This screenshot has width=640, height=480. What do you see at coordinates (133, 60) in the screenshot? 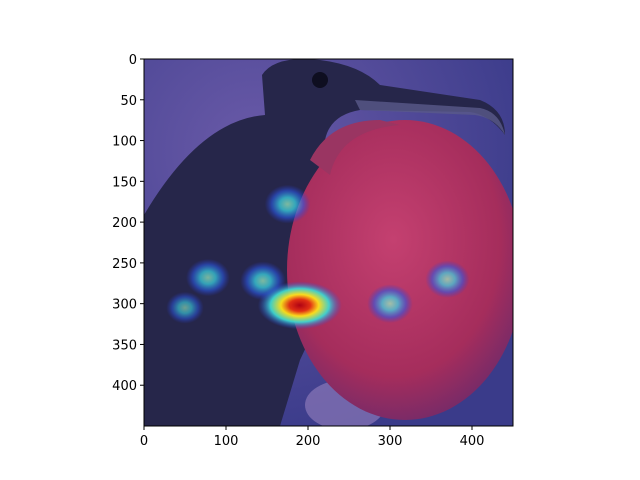
I see `y-tick-label: 0` at bounding box center [133, 60].